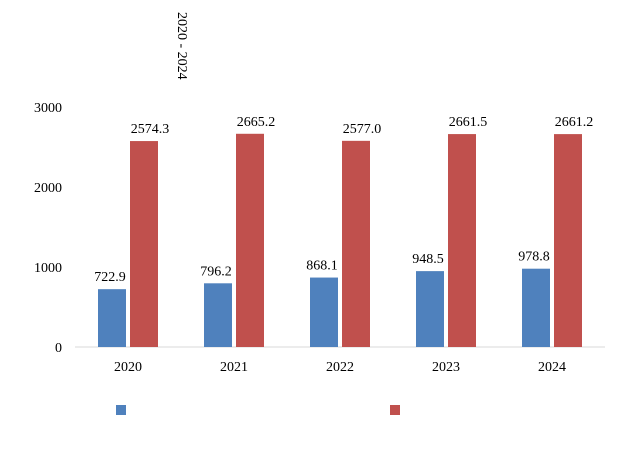  What do you see at coordinates (340, 367) in the screenshot?
I see `x-tick-label: 2022` at bounding box center [340, 367].